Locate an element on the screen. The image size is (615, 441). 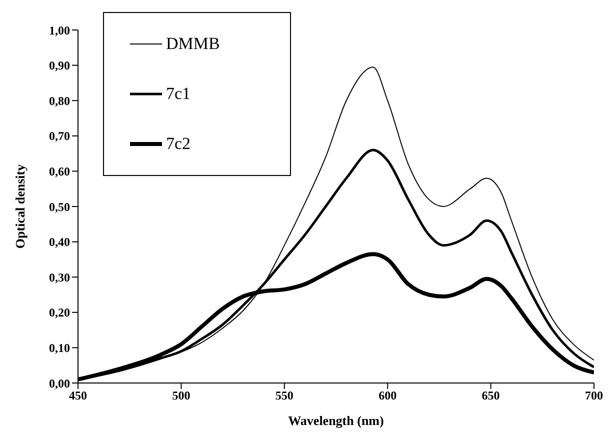
y-tick-label: 0,30 is located at coordinates (59, 277).